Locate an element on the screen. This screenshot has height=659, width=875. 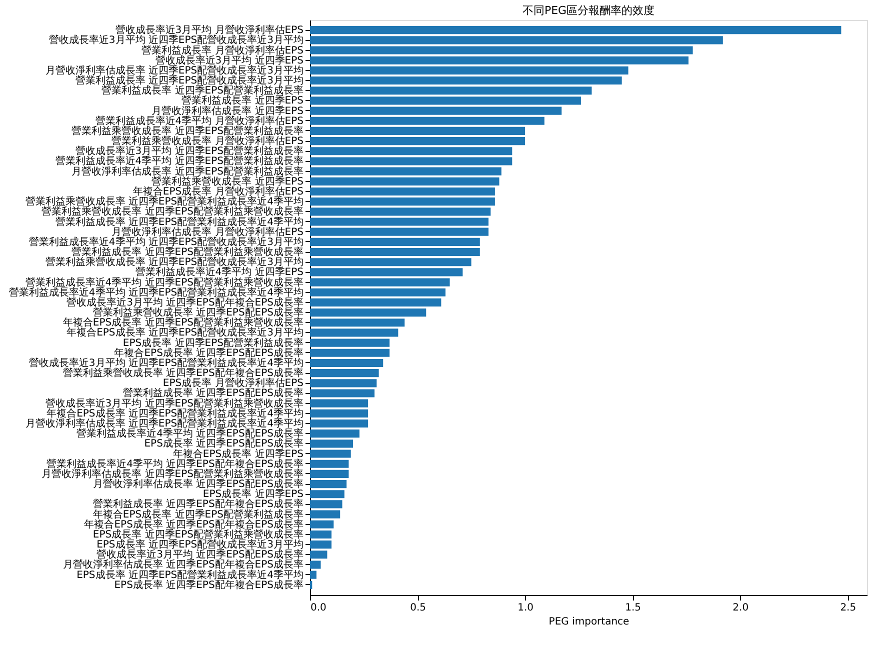
y-tick-label: 月營收淨利率估成長率 近四季EPS is located at coordinates (228, 110).